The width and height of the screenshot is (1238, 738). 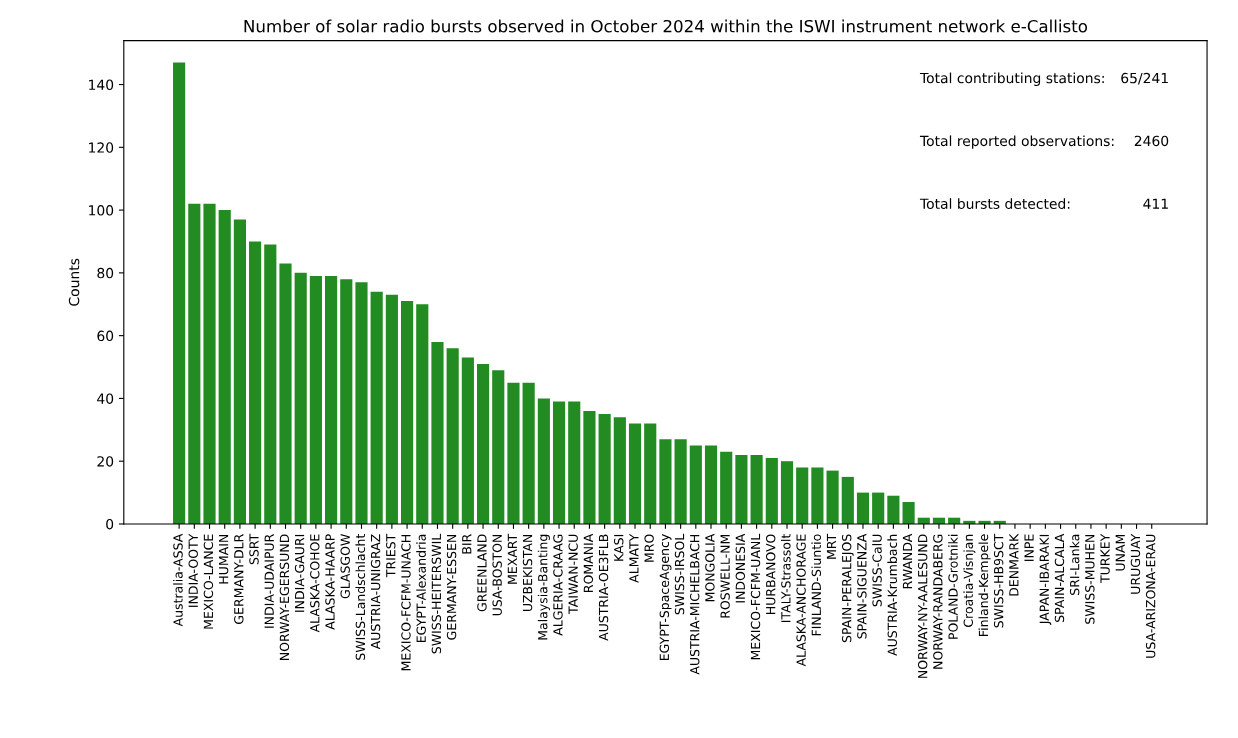 I want to click on x-tick-label: UNAM, so click(x=1120, y=552).